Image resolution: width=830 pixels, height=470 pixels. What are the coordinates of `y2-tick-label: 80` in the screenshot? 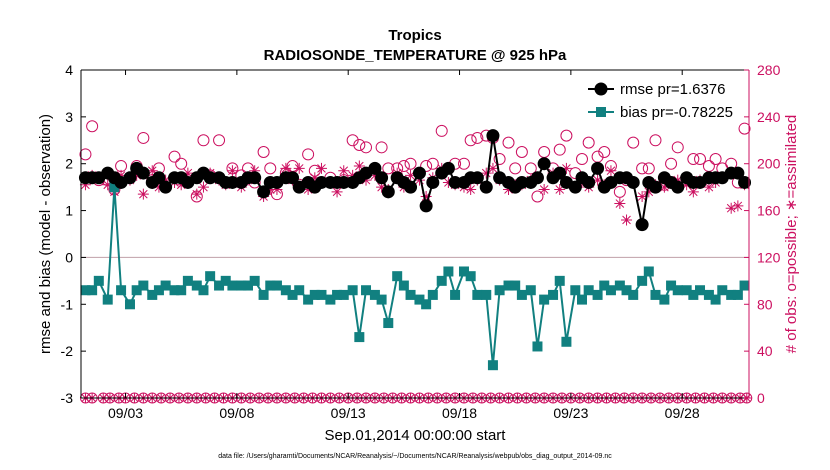 It's located at (765, 304).